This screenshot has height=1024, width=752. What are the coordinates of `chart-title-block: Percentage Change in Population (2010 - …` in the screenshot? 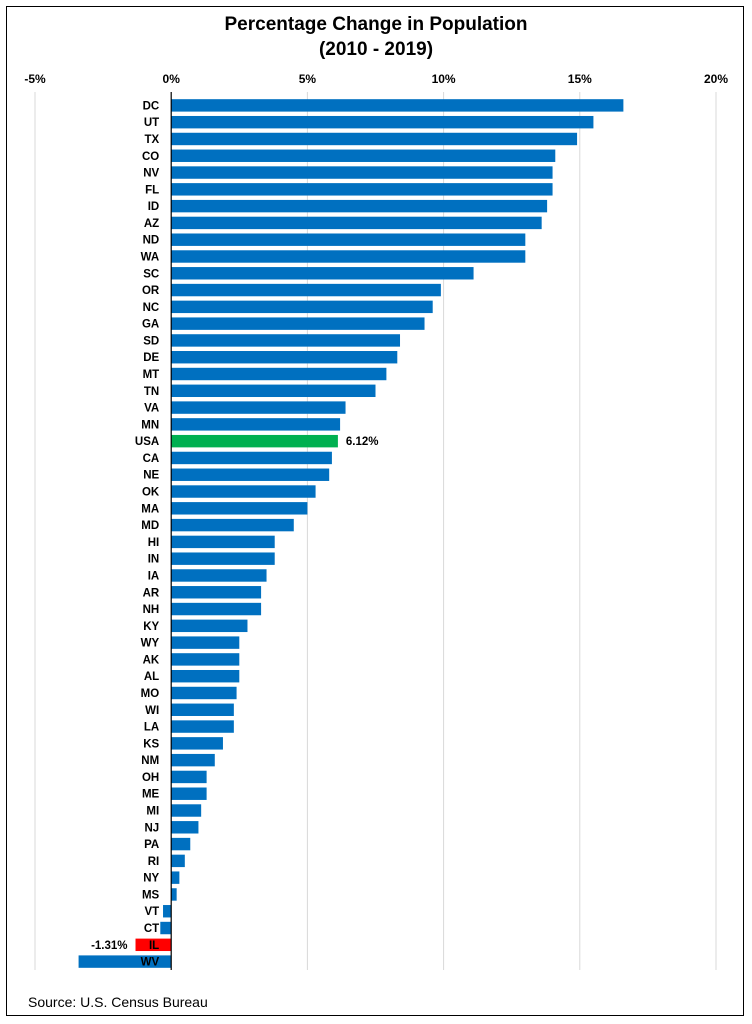 It's located at (376, 37).